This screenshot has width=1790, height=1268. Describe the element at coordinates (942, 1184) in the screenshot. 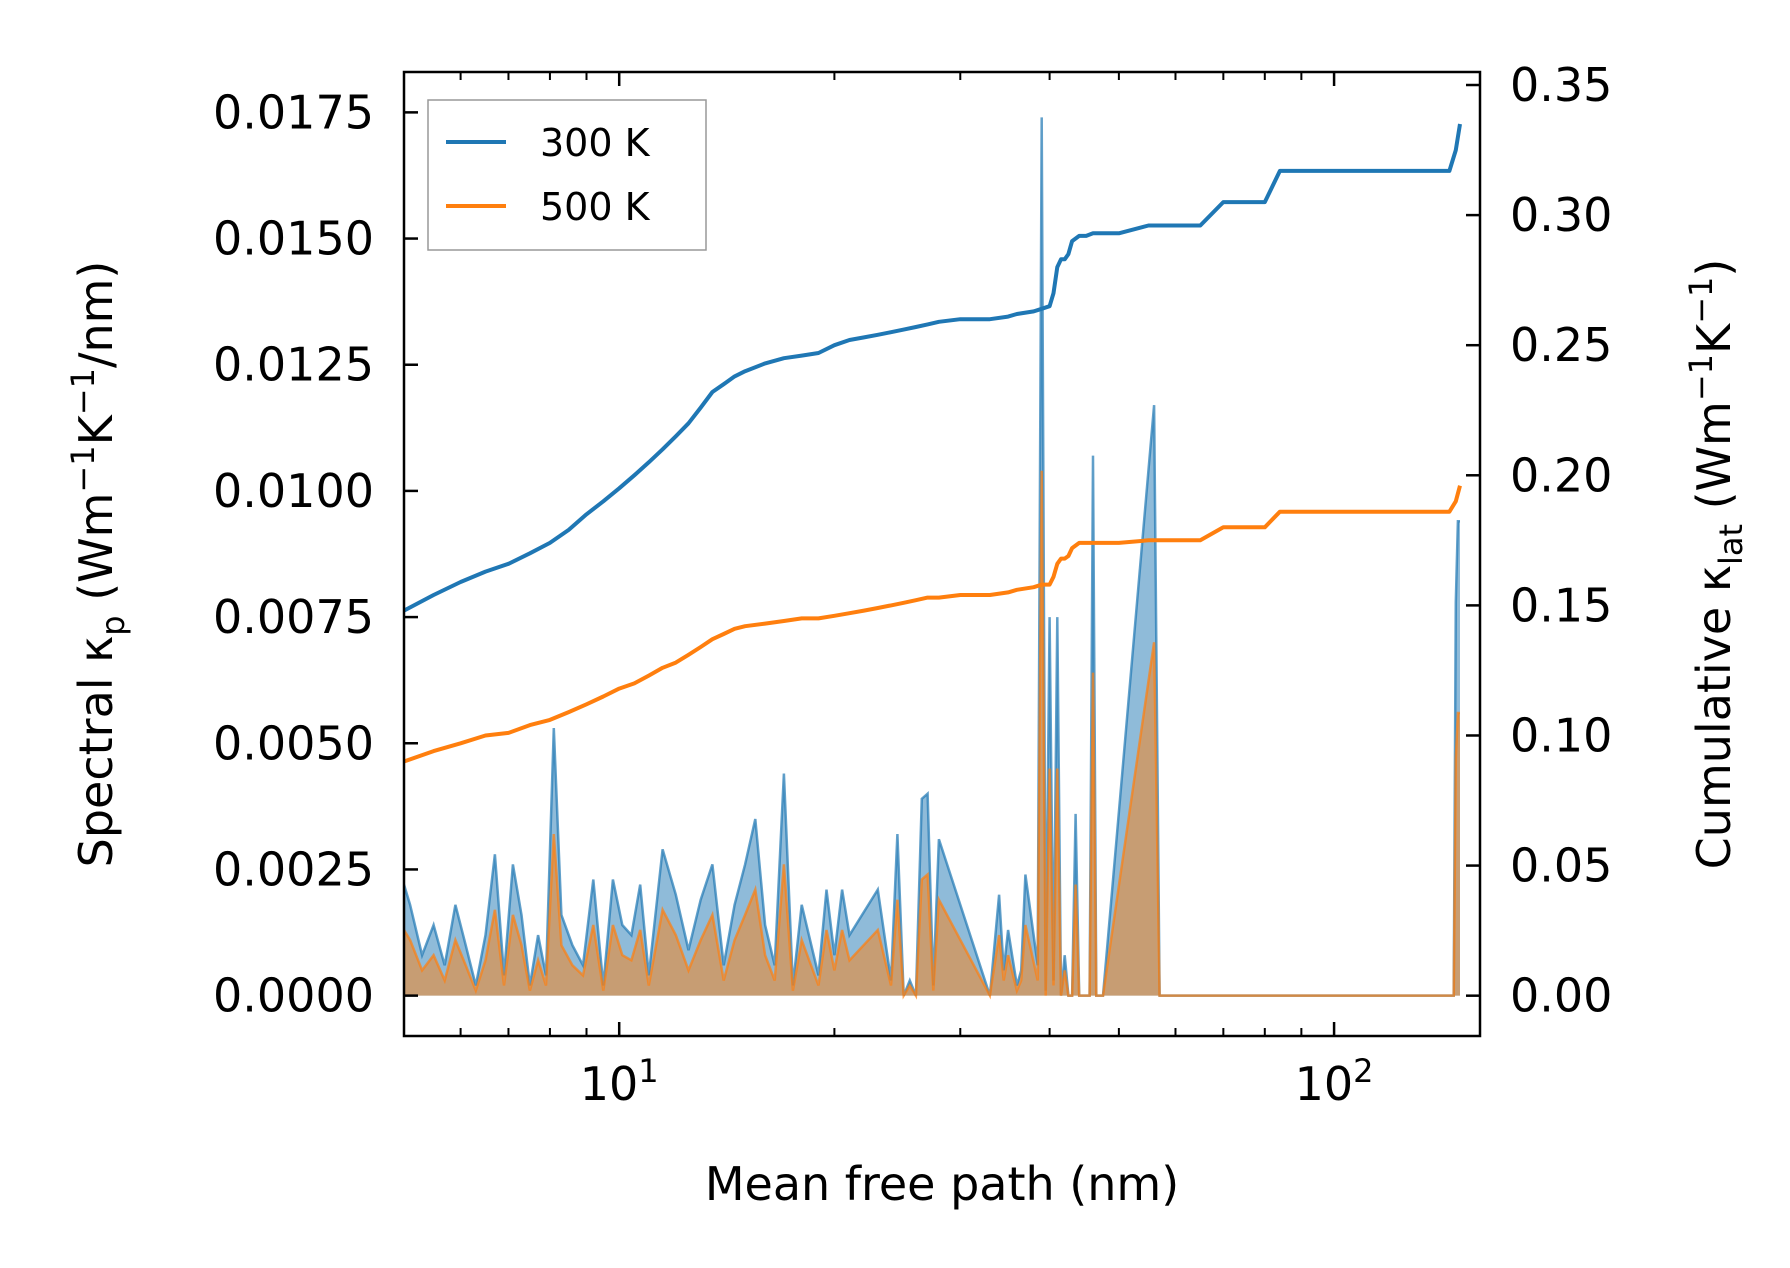

I see `x-axis-label: Mean free path (nm)` at that location.